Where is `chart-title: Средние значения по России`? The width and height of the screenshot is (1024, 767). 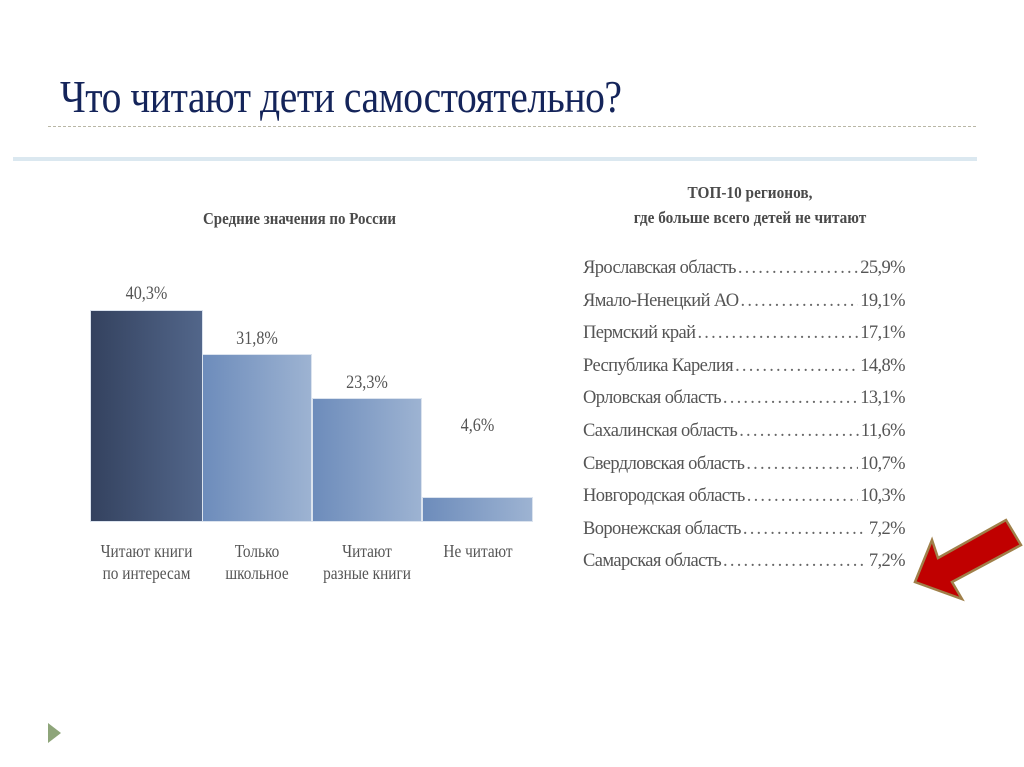
chart-title: Средние значения по России is located at coordinates (300, 218).